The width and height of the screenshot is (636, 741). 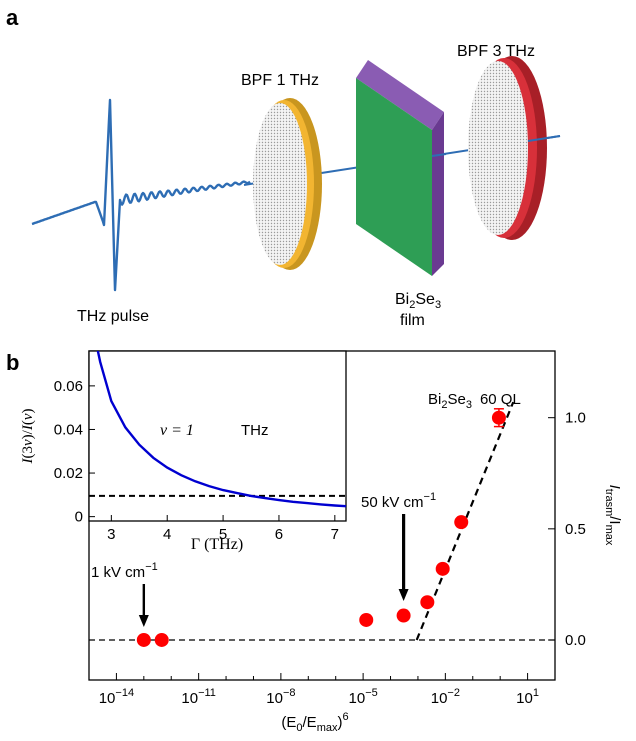 I want to click on film-sub1: 2, so click(x=412, y=305).